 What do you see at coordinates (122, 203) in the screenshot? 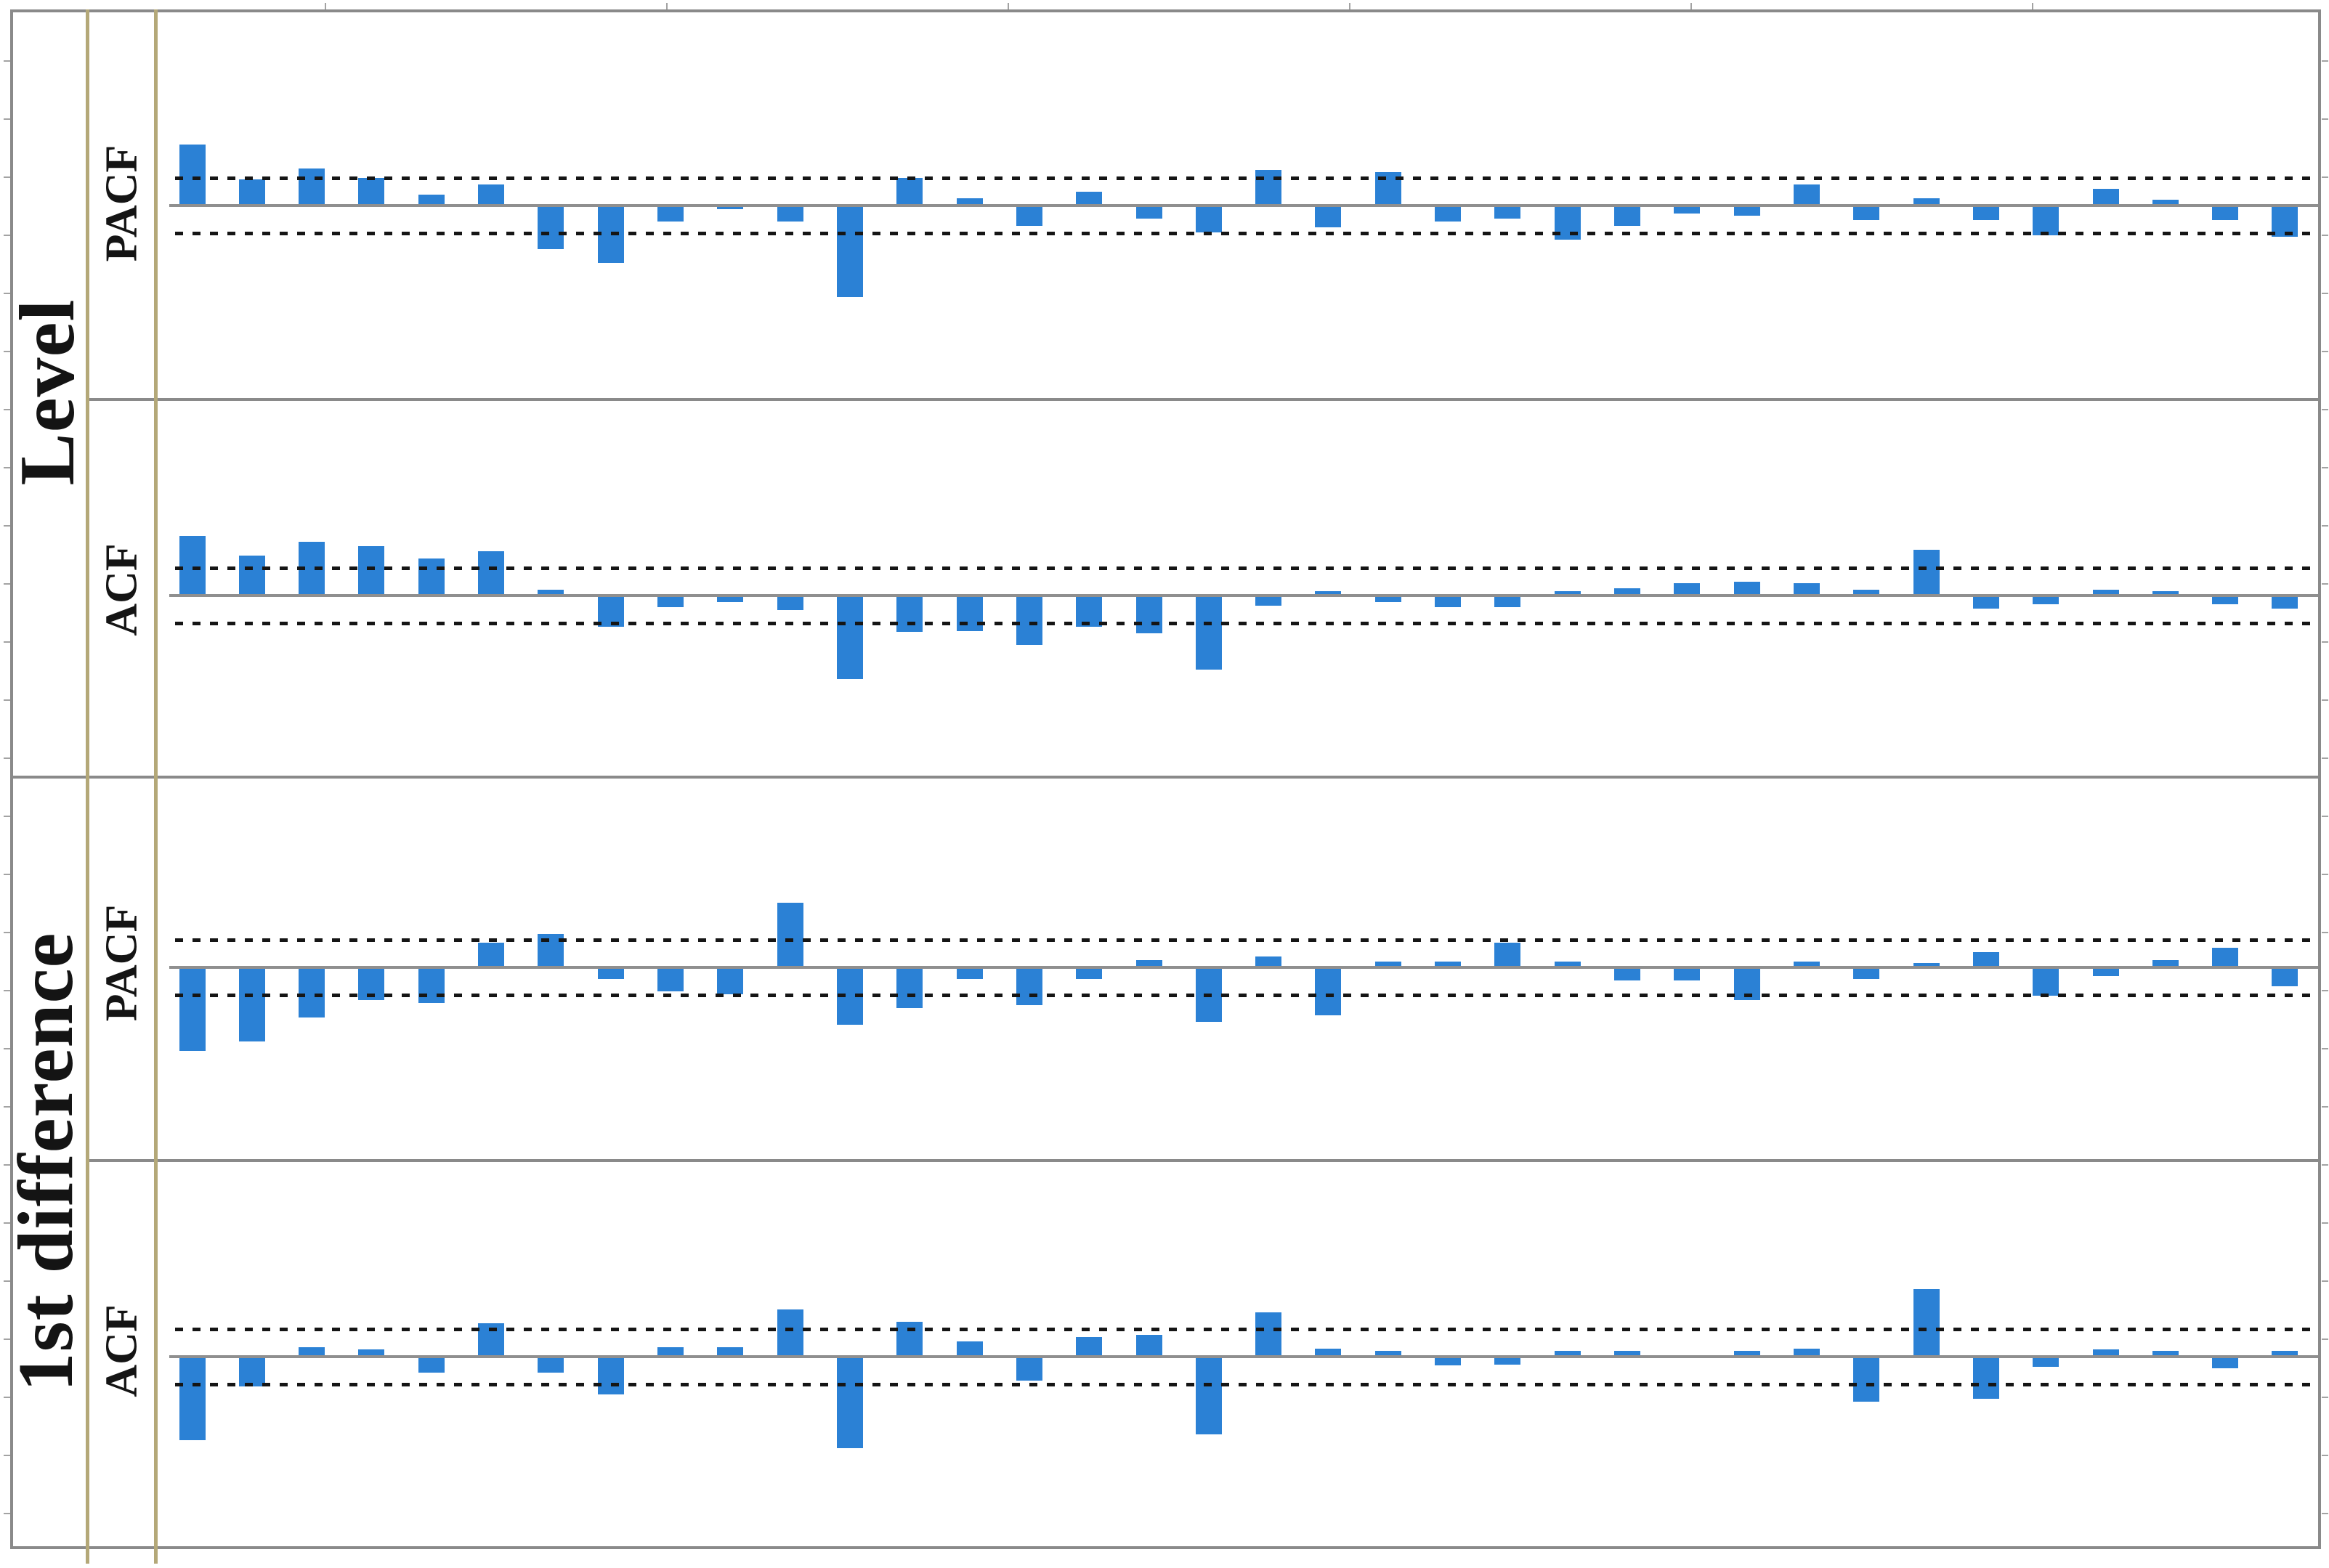
I see `panel-label-level-pacf: PACF` at bounding box center [122, 203].